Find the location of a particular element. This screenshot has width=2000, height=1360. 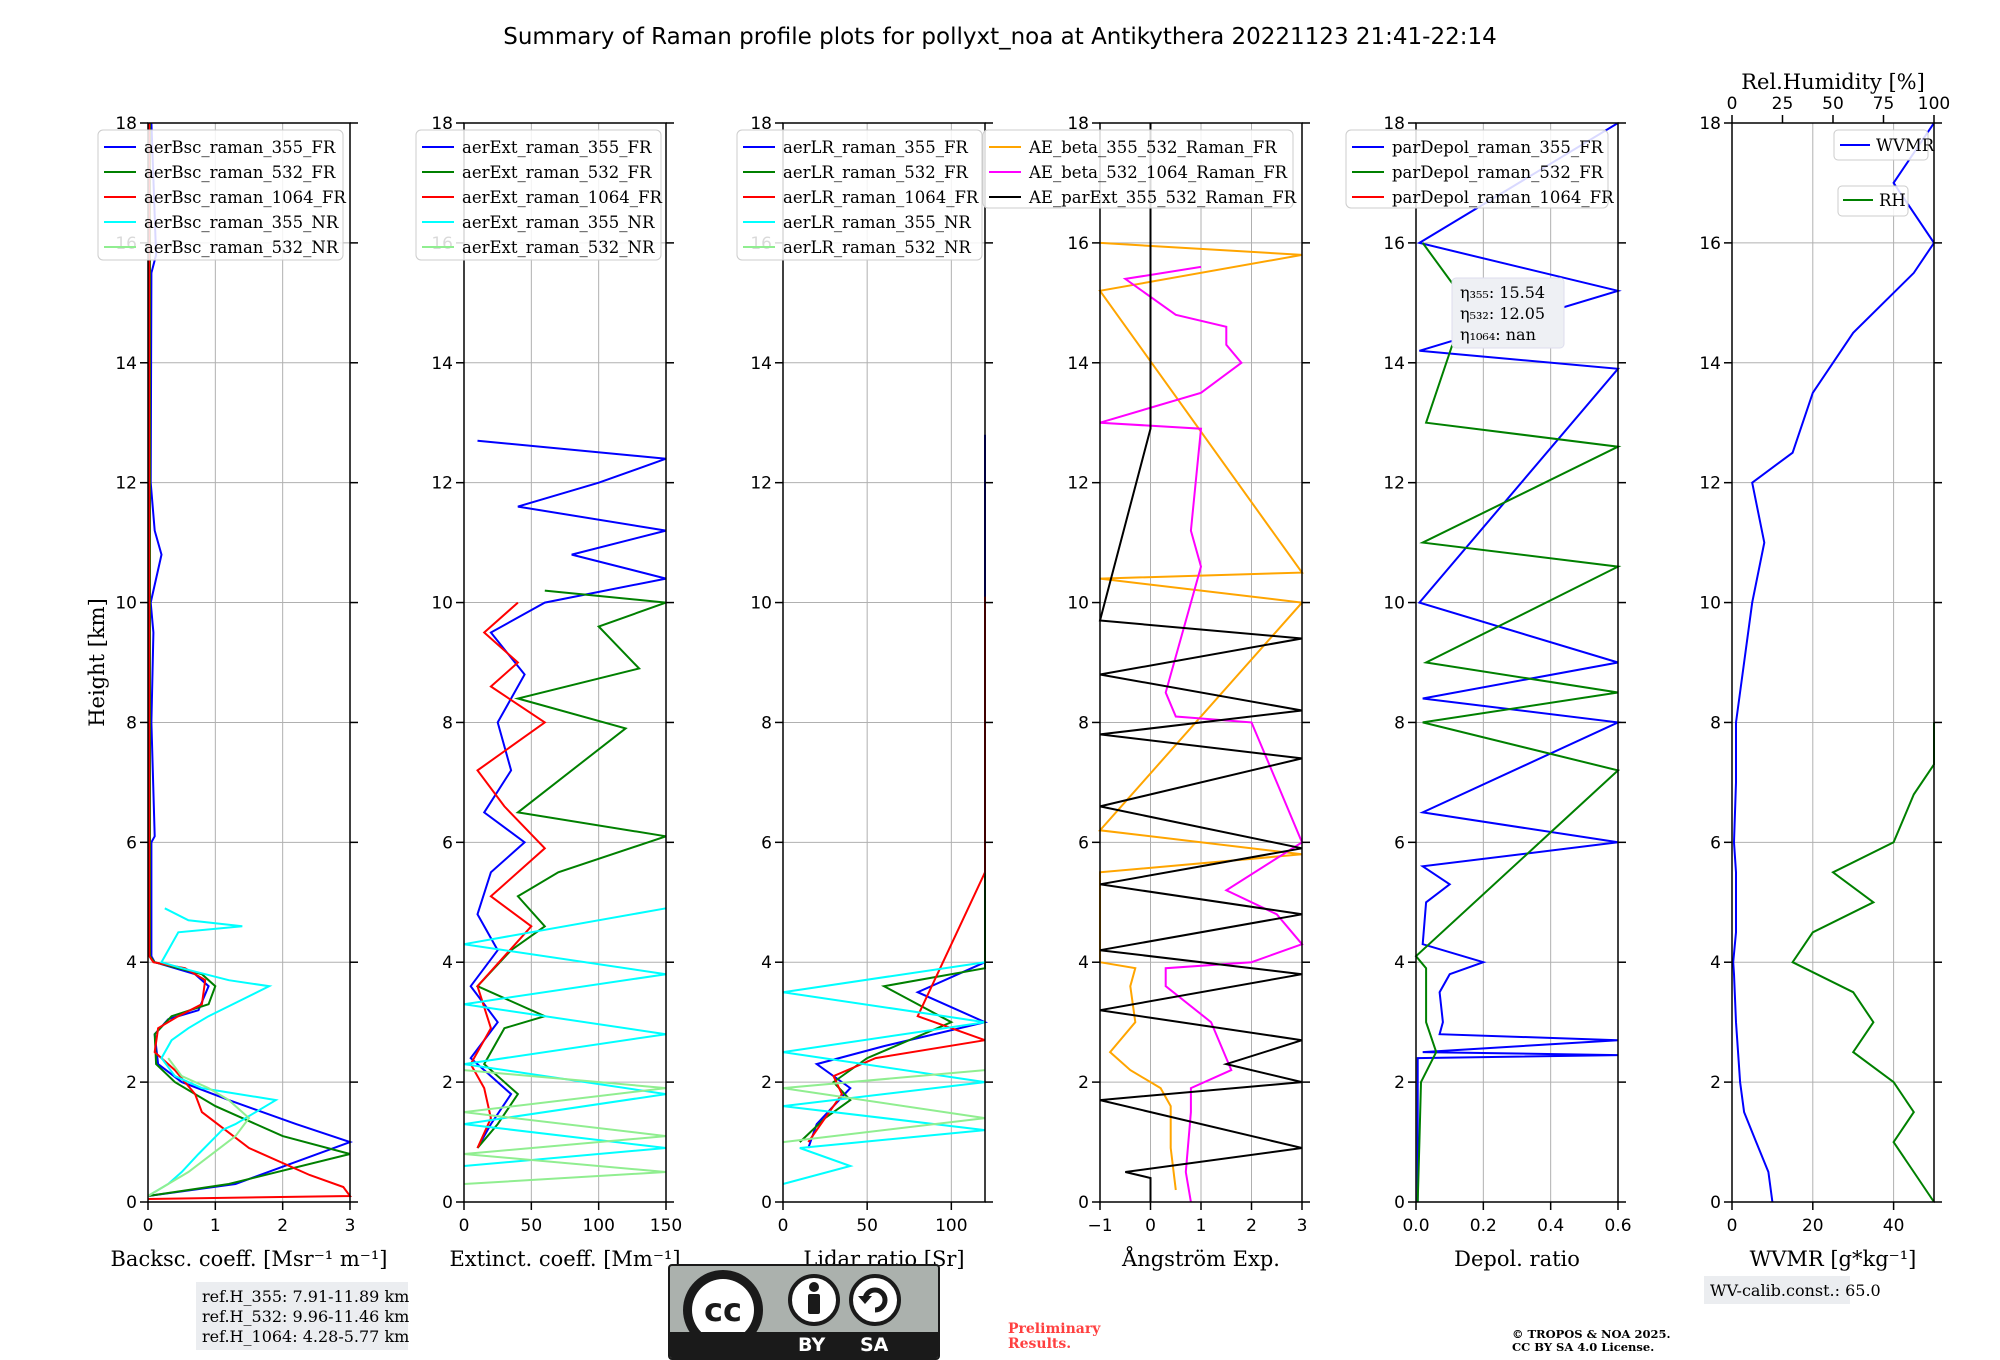

series-line-aerBsc_raman_355_NR is located at coordinates (213, 1052).